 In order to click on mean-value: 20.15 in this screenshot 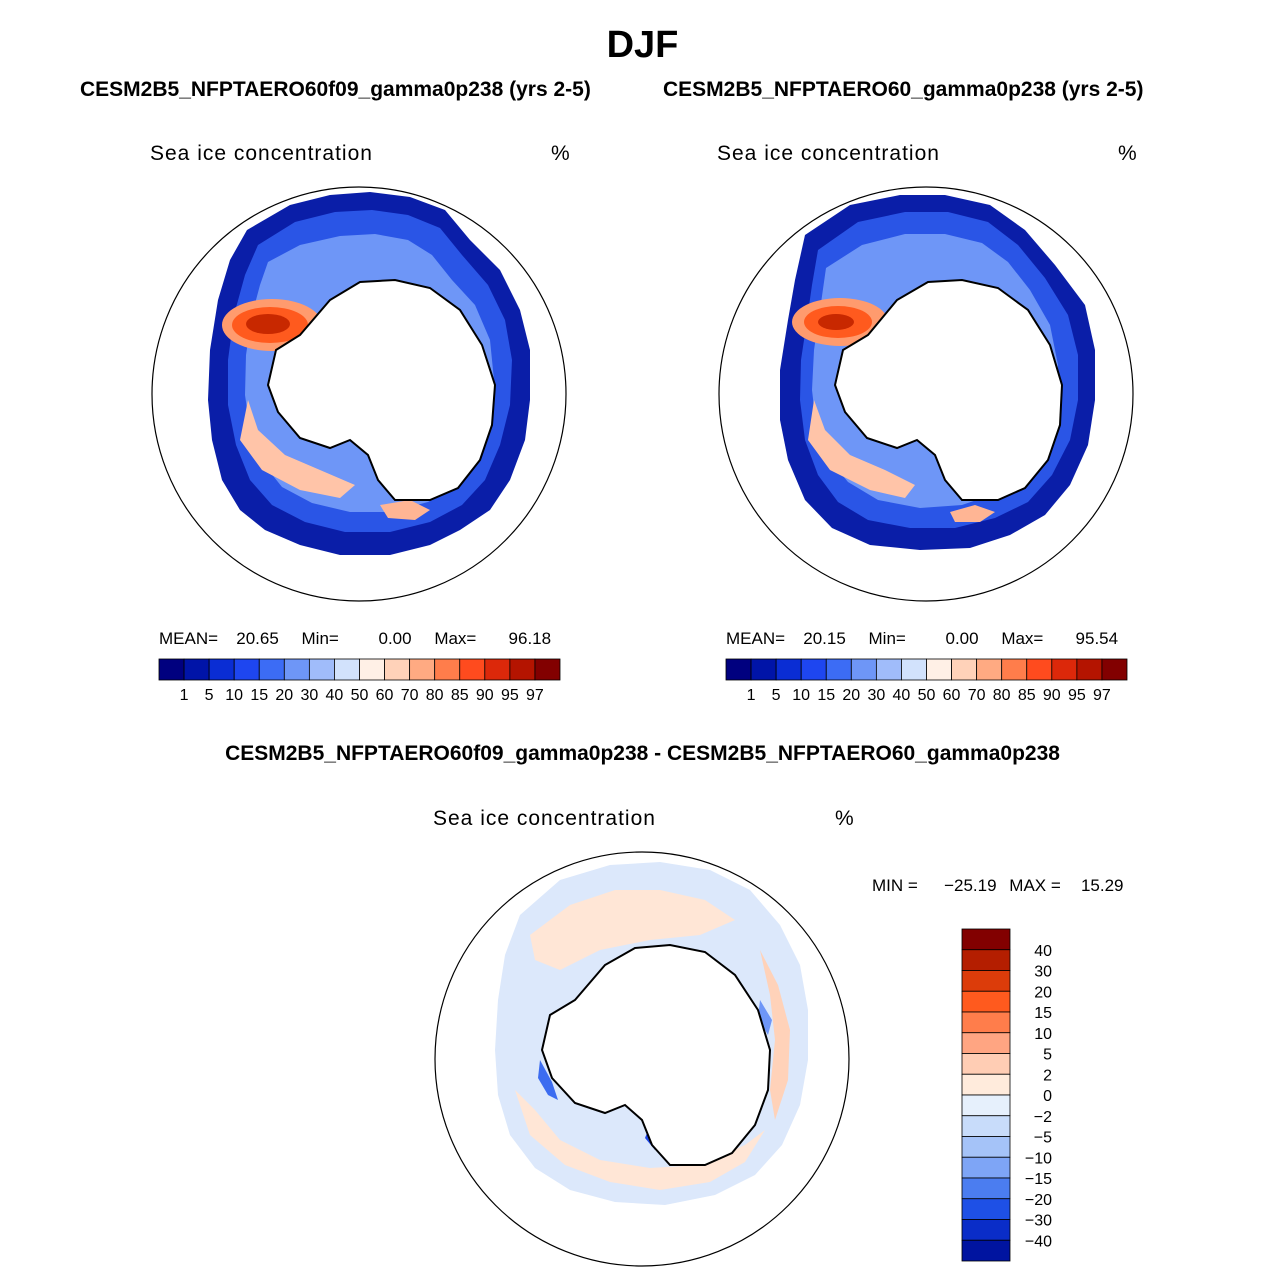, I will do `click(824, 638)`.